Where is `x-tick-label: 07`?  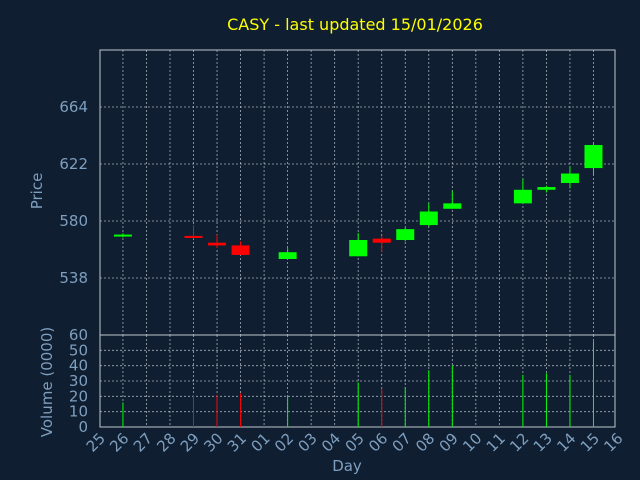 x-tick-label: 07 is located at coordinates (402, 442).